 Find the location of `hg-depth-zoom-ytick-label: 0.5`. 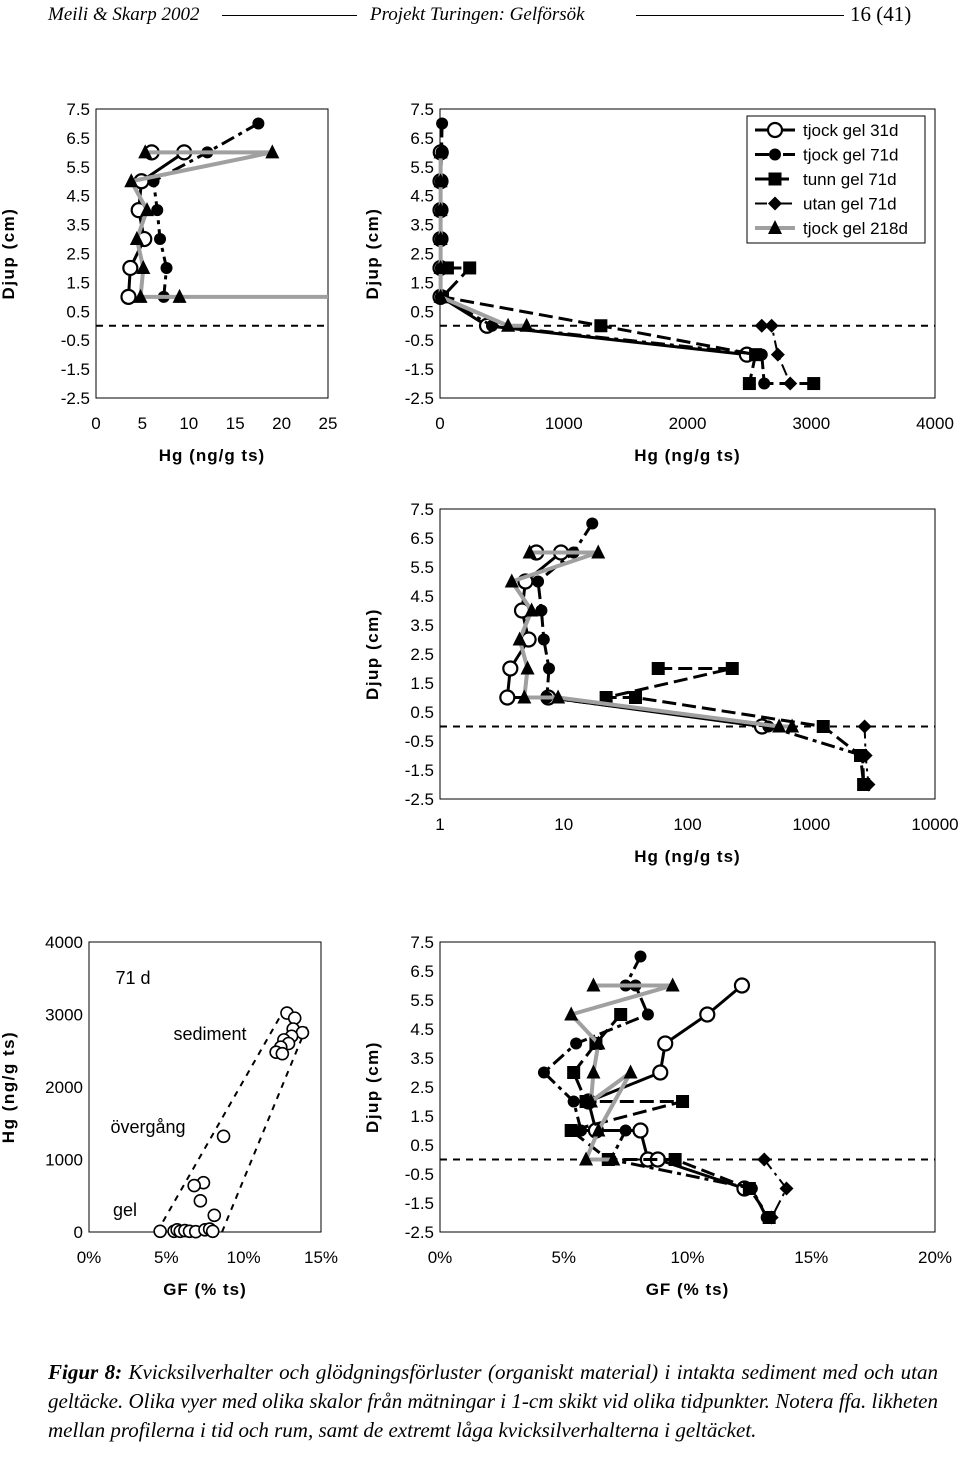

hg-depth-zoom-ytick-label: 0.5 is located at coordinates (78, 311).